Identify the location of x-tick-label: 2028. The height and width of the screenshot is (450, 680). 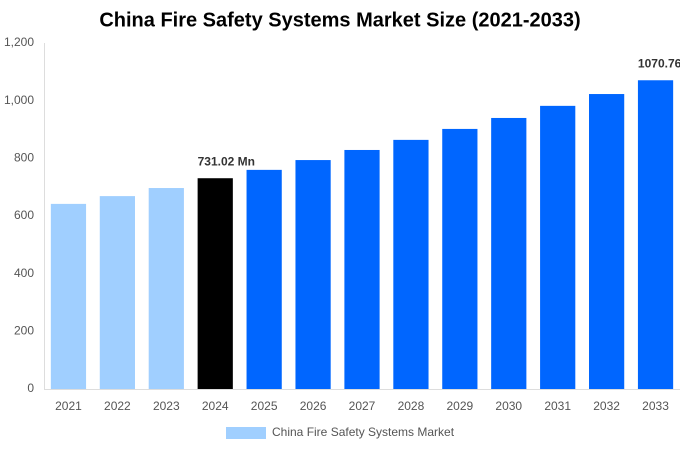
(411, 406).